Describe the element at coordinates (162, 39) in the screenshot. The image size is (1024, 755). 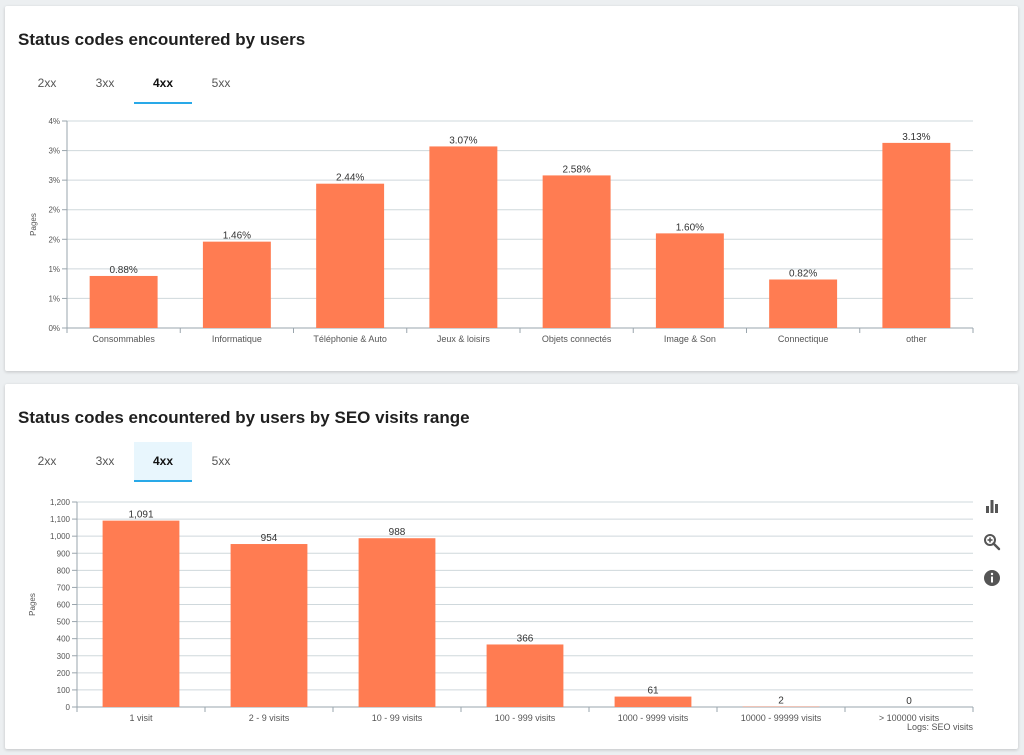
I see `panel-title: Status codes encountered by users` at that location.